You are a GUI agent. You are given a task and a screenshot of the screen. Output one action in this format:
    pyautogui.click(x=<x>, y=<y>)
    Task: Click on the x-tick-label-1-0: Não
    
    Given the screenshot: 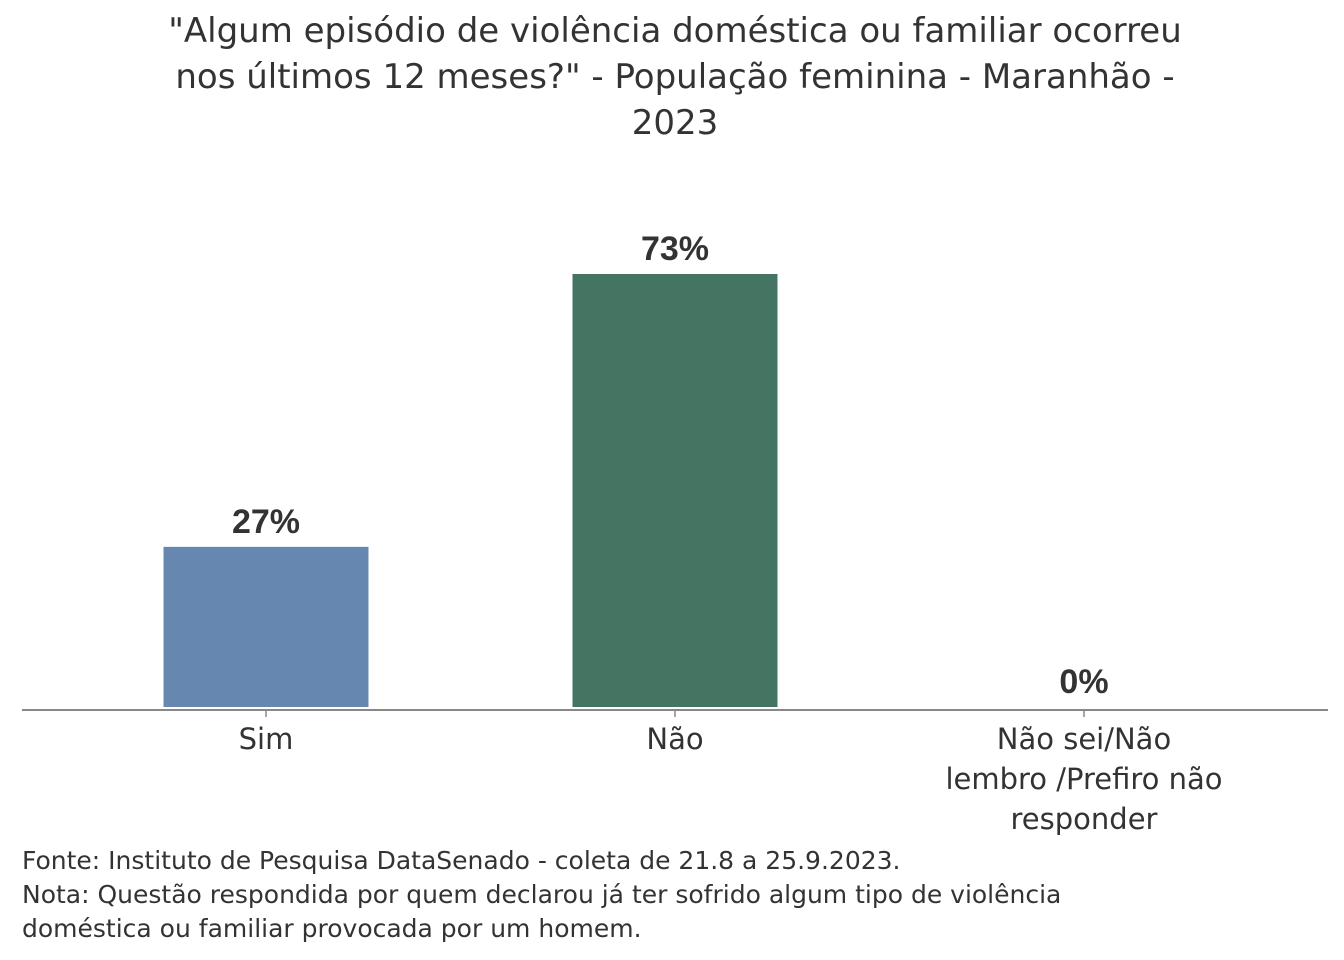 What is the action you would take?
    pyautogui.click(x=674, y=739)
    